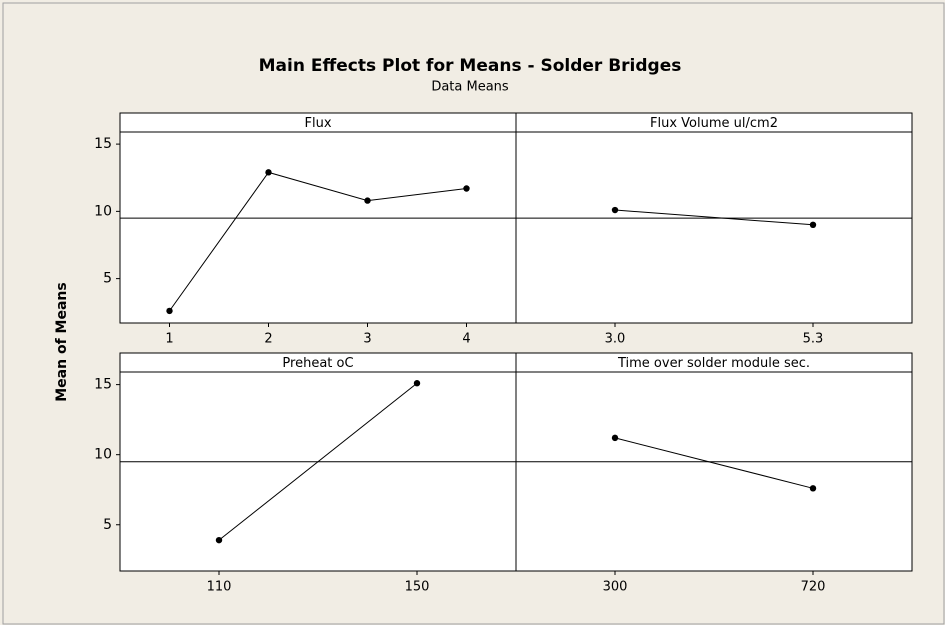 The height and width of the screenshot is (625, 945). What do you see at coordinates (615, 587) in the screenshot?
I see `x-tick-label: 300` at bounding box center [615, 587].